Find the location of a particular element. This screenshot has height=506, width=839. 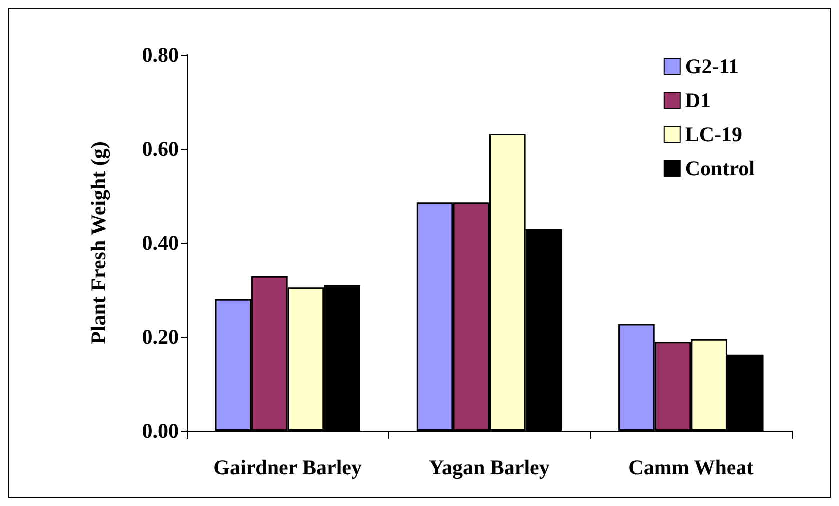

y-tick-label: 0.60 is located at coordinates (160, 149).